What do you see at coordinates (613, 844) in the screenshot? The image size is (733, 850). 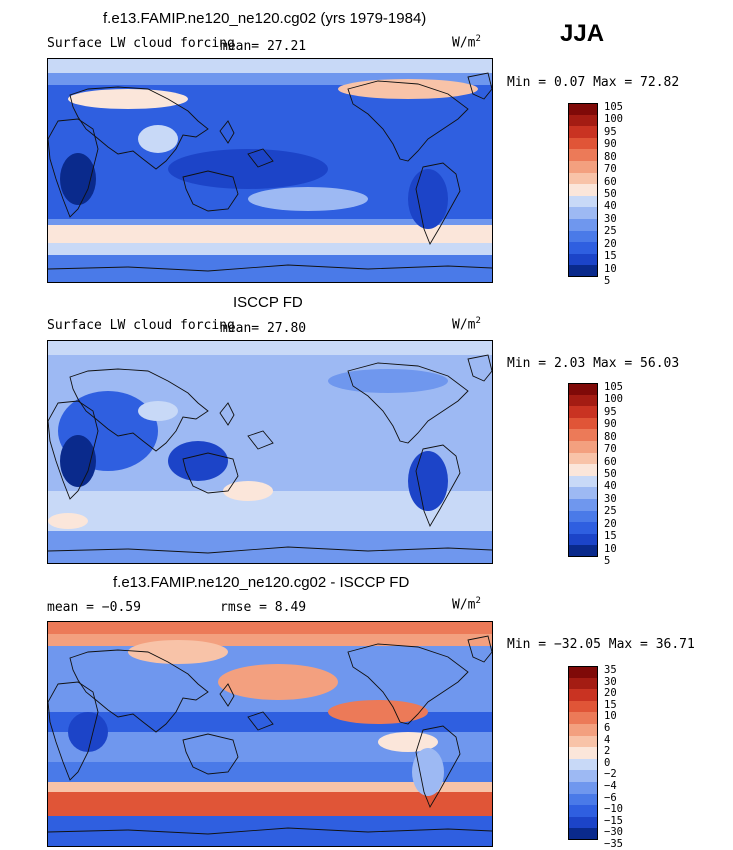 I see `colorbar-tick-label: −35` at bounding box center [613, 844].